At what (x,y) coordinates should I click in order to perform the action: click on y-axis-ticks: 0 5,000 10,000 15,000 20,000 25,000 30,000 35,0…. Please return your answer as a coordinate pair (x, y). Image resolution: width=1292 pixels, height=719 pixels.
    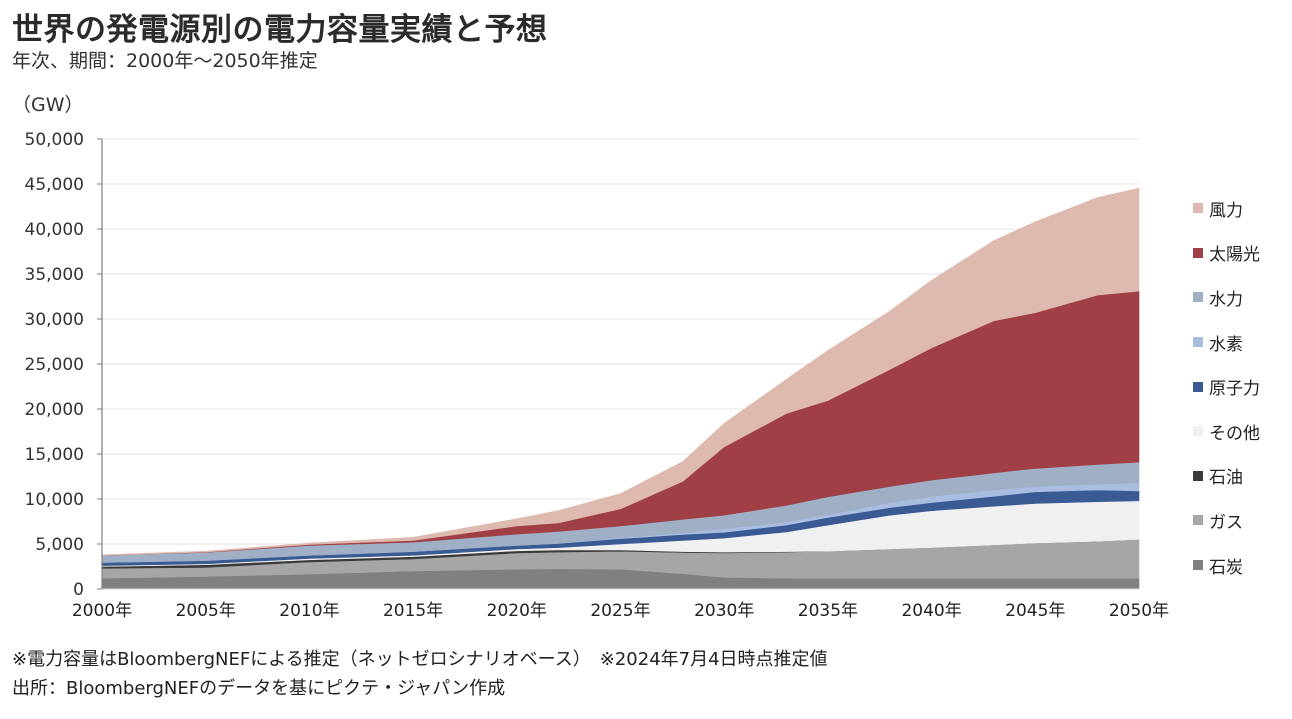
    Looking at the image, I should click on (63, 365).